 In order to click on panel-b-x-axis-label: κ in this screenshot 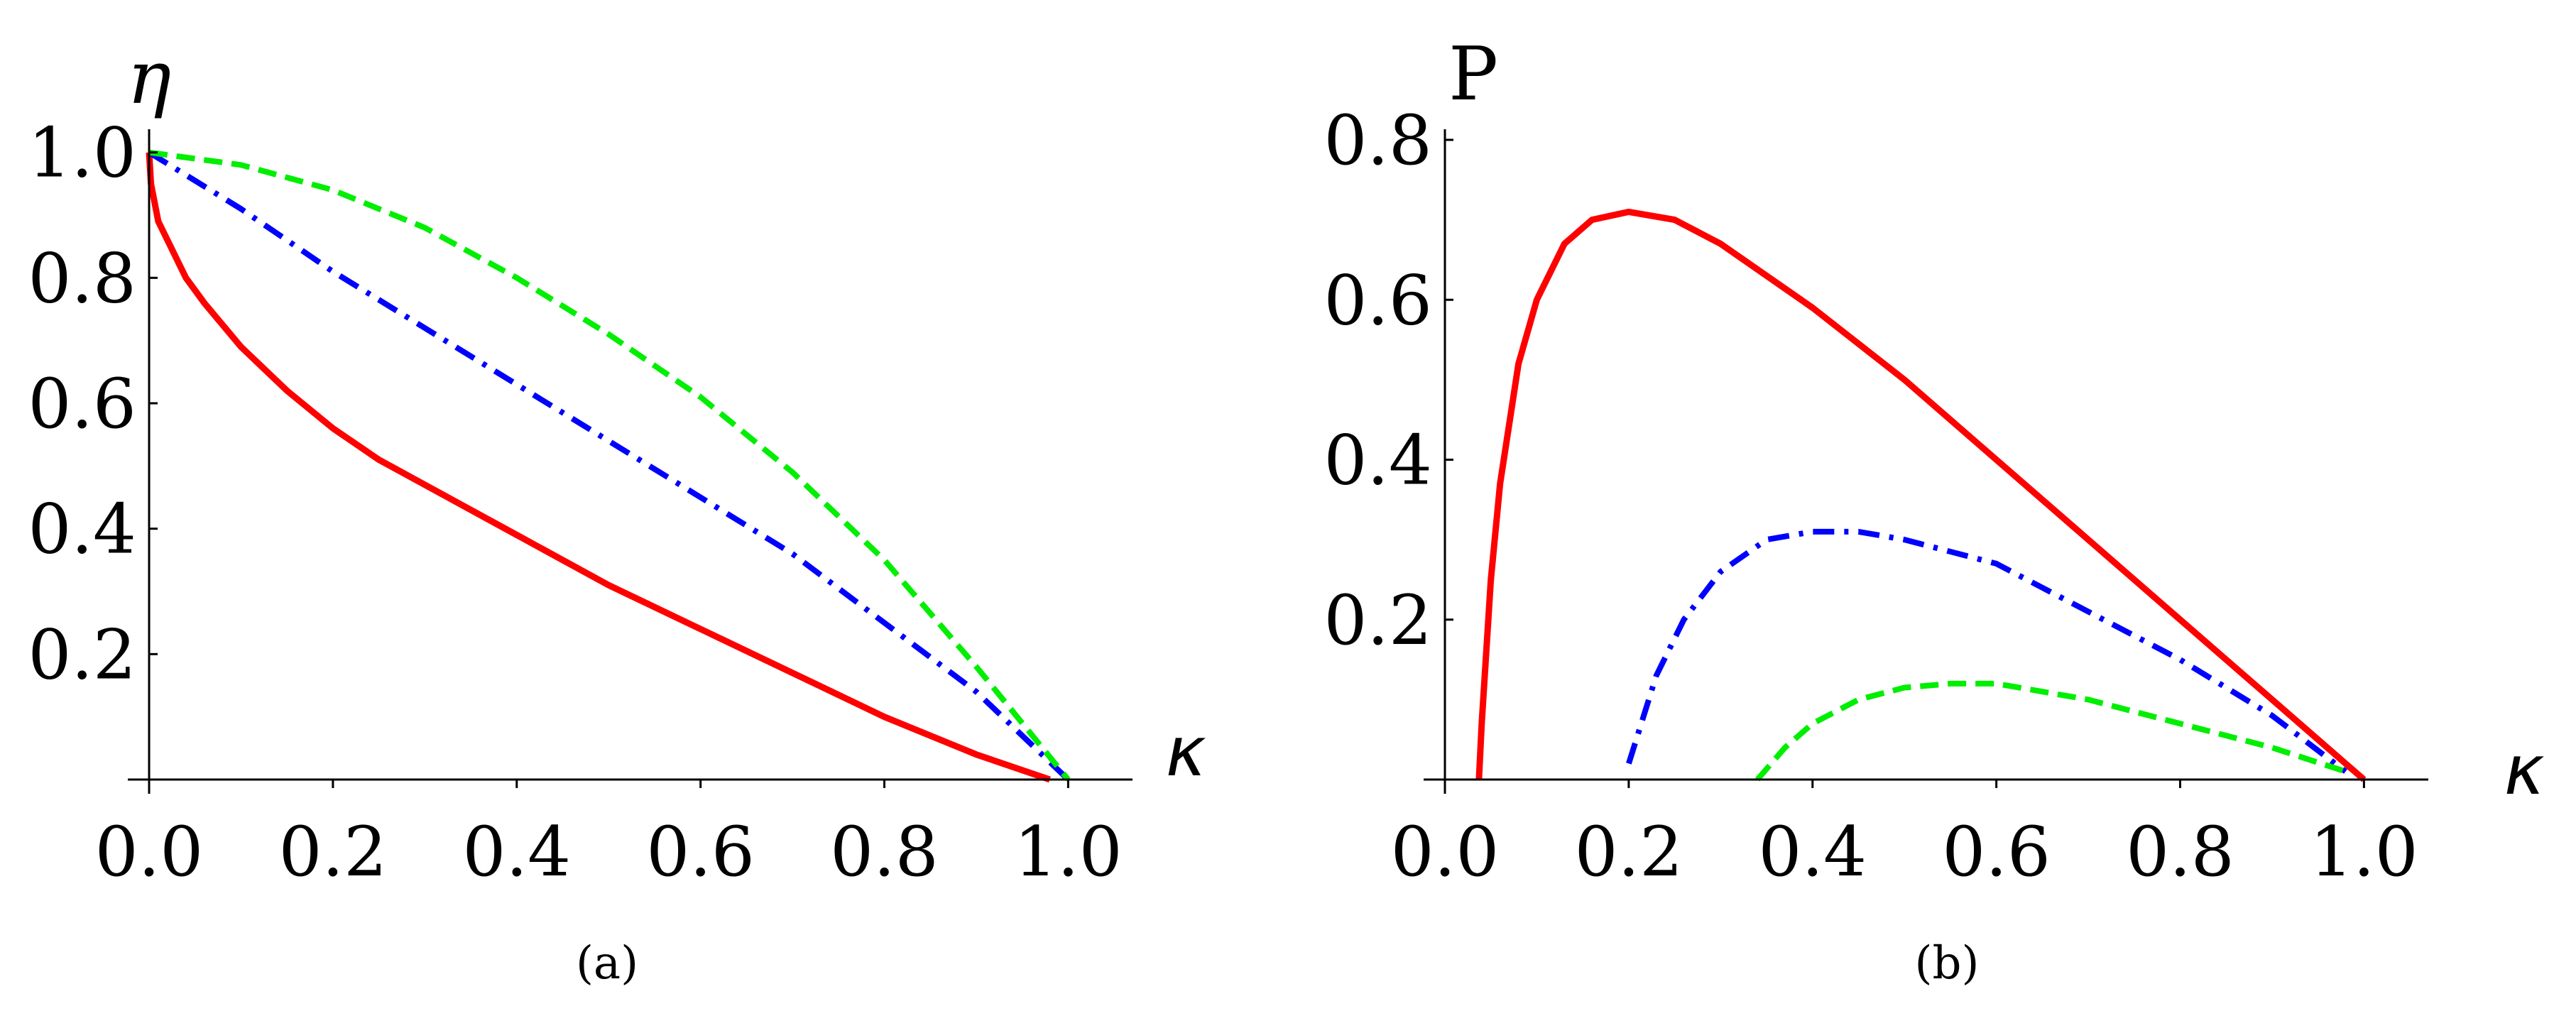, I will do `click(2524, 770)`.